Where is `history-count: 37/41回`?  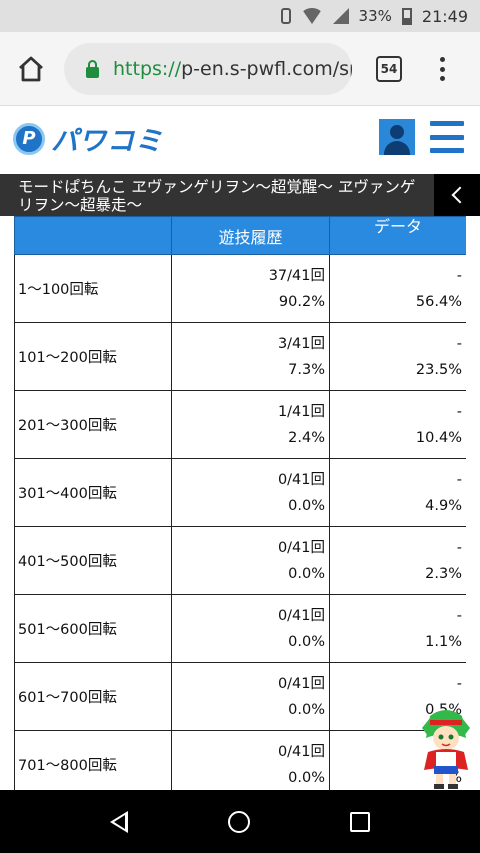 history-count: 37/41回 is located at coordinates (296, 275).